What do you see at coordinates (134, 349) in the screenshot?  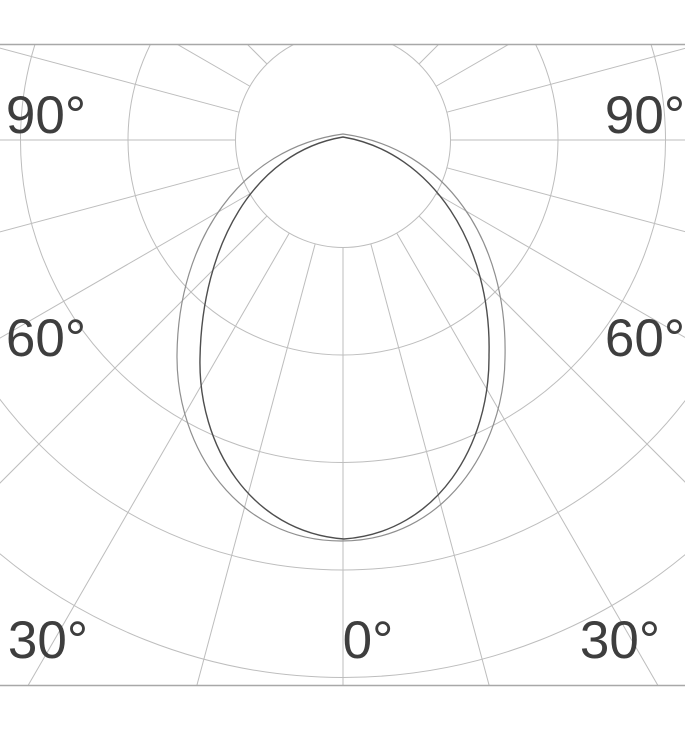 I see `grid-radial--45` at bounding box center [134, 349].